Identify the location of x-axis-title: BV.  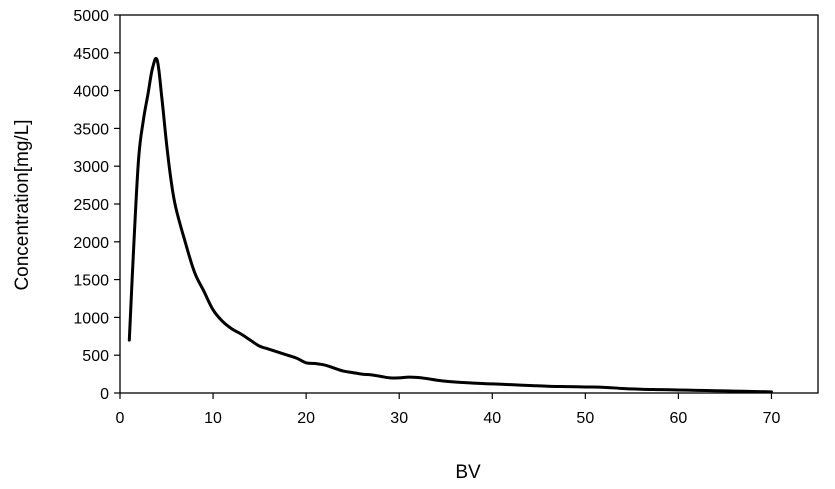
(468, 472).